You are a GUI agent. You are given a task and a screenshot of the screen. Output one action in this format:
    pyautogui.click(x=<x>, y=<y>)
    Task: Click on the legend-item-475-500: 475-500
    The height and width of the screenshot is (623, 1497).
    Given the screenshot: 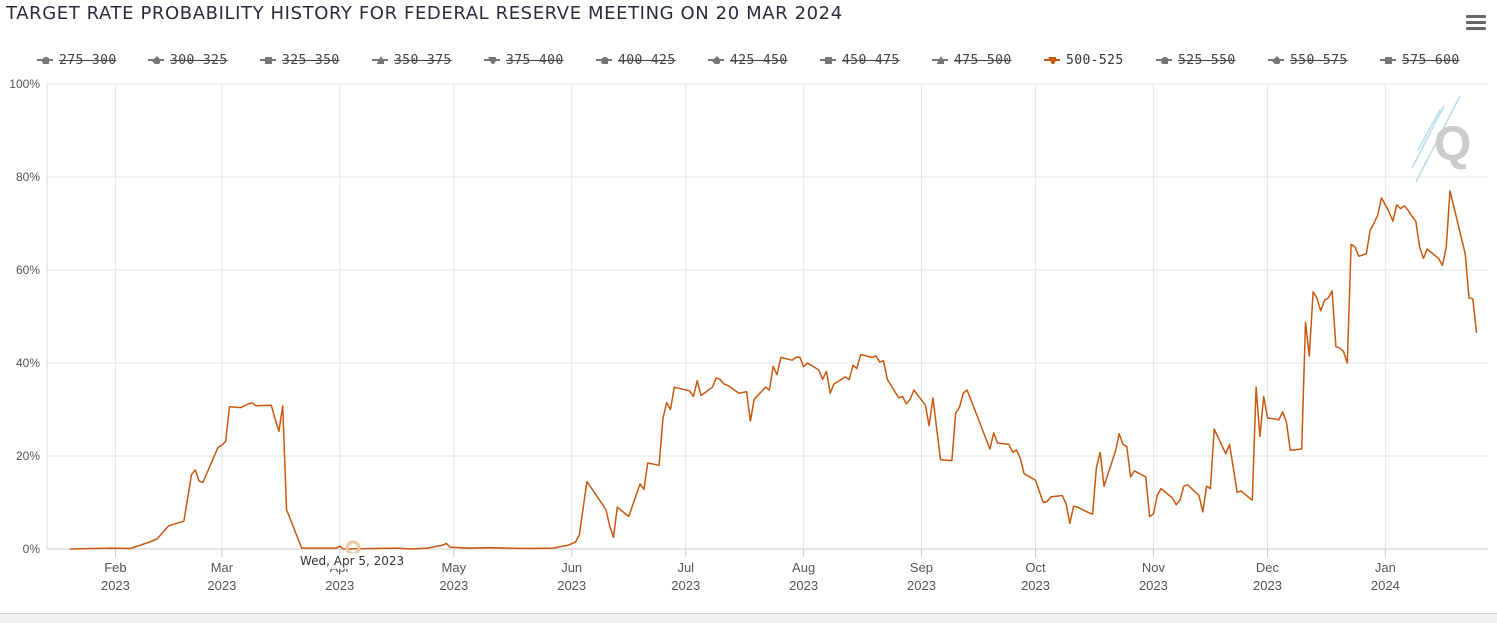 What is the action you would take?
    pyautogui.click(x=972, y=60)
    